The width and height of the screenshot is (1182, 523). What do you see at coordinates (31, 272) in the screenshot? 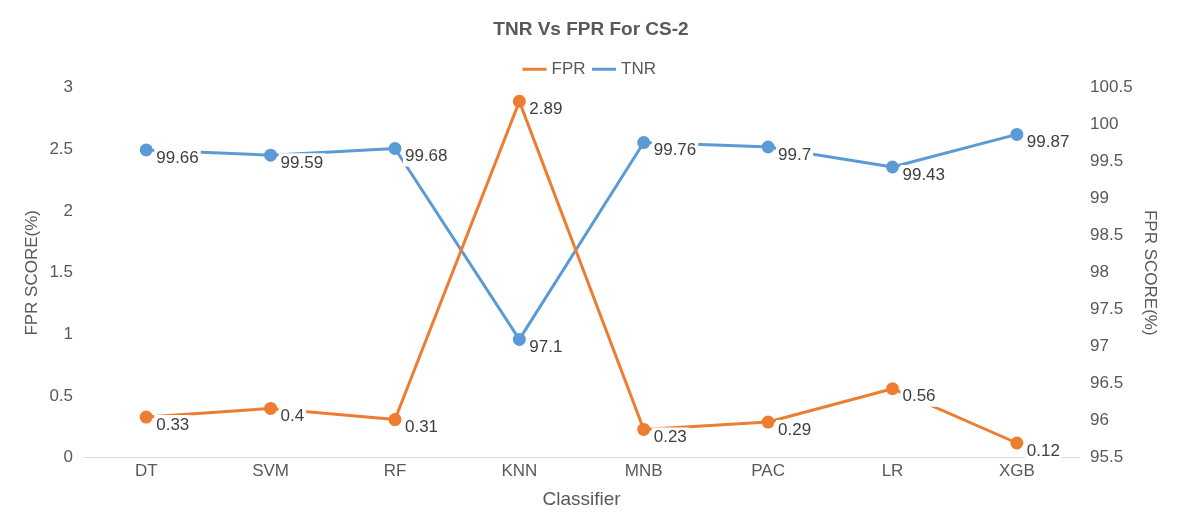
I see `y-axis-title: FPR SCORE(%)` at bounding box center [31, 272].